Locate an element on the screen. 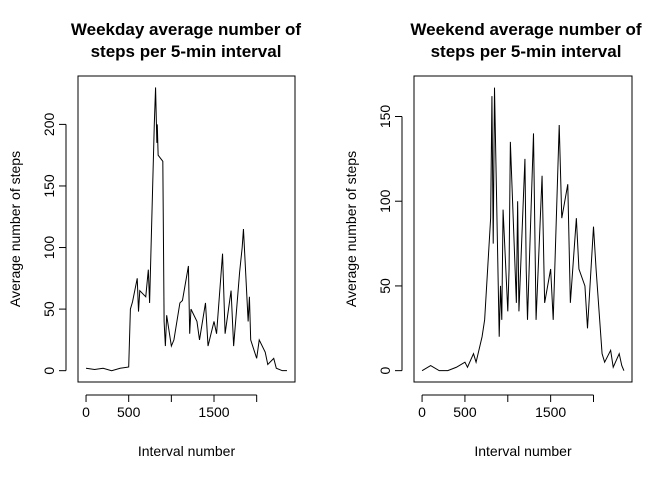 The height and width of the screenshot is (480, 672). chart-title: Weekday average number of is located at coordinates (186, 29).